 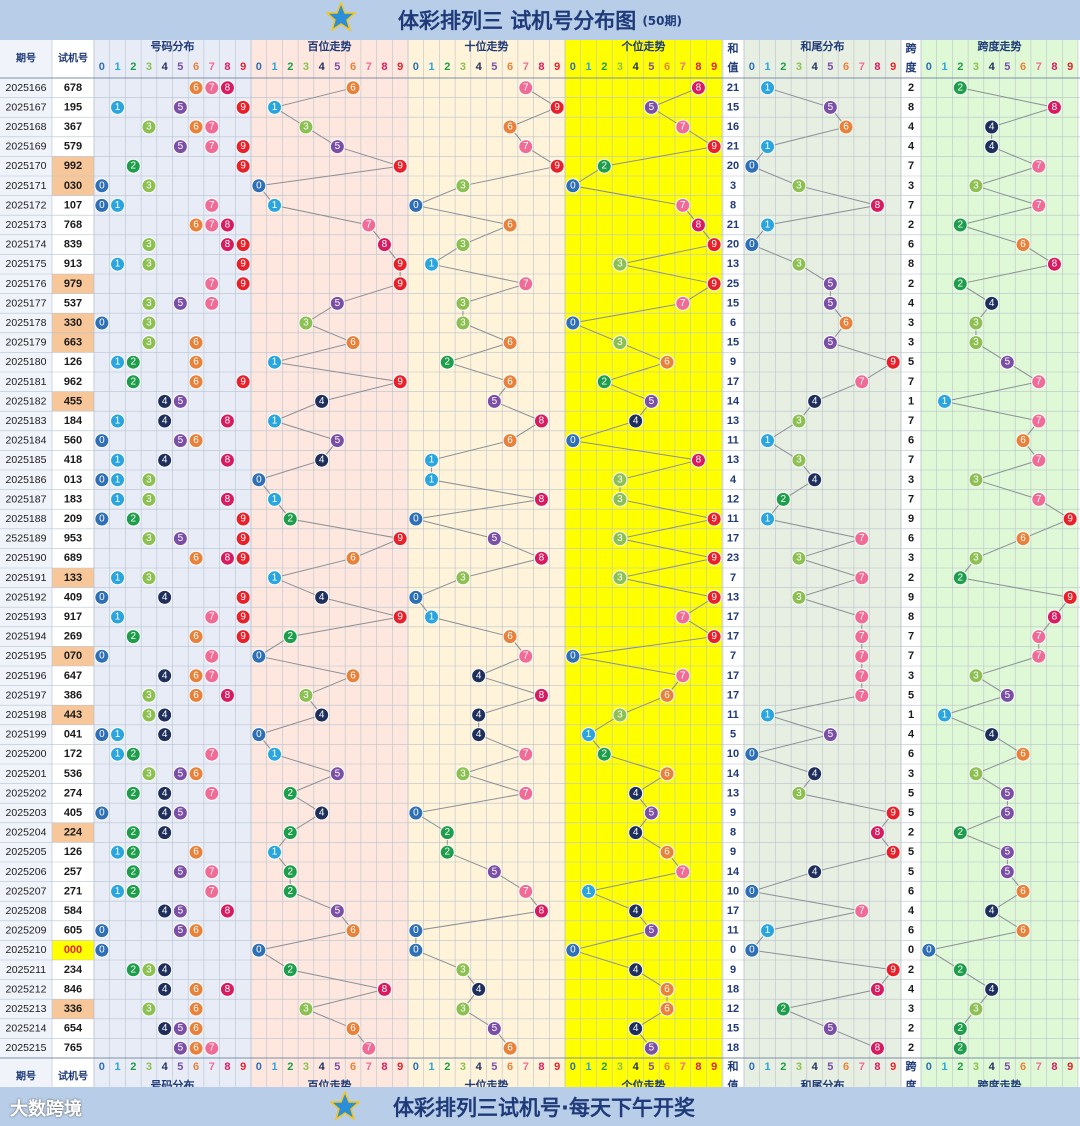 I want to click on tail-ball-label: 1, so click(x=768, y=146).